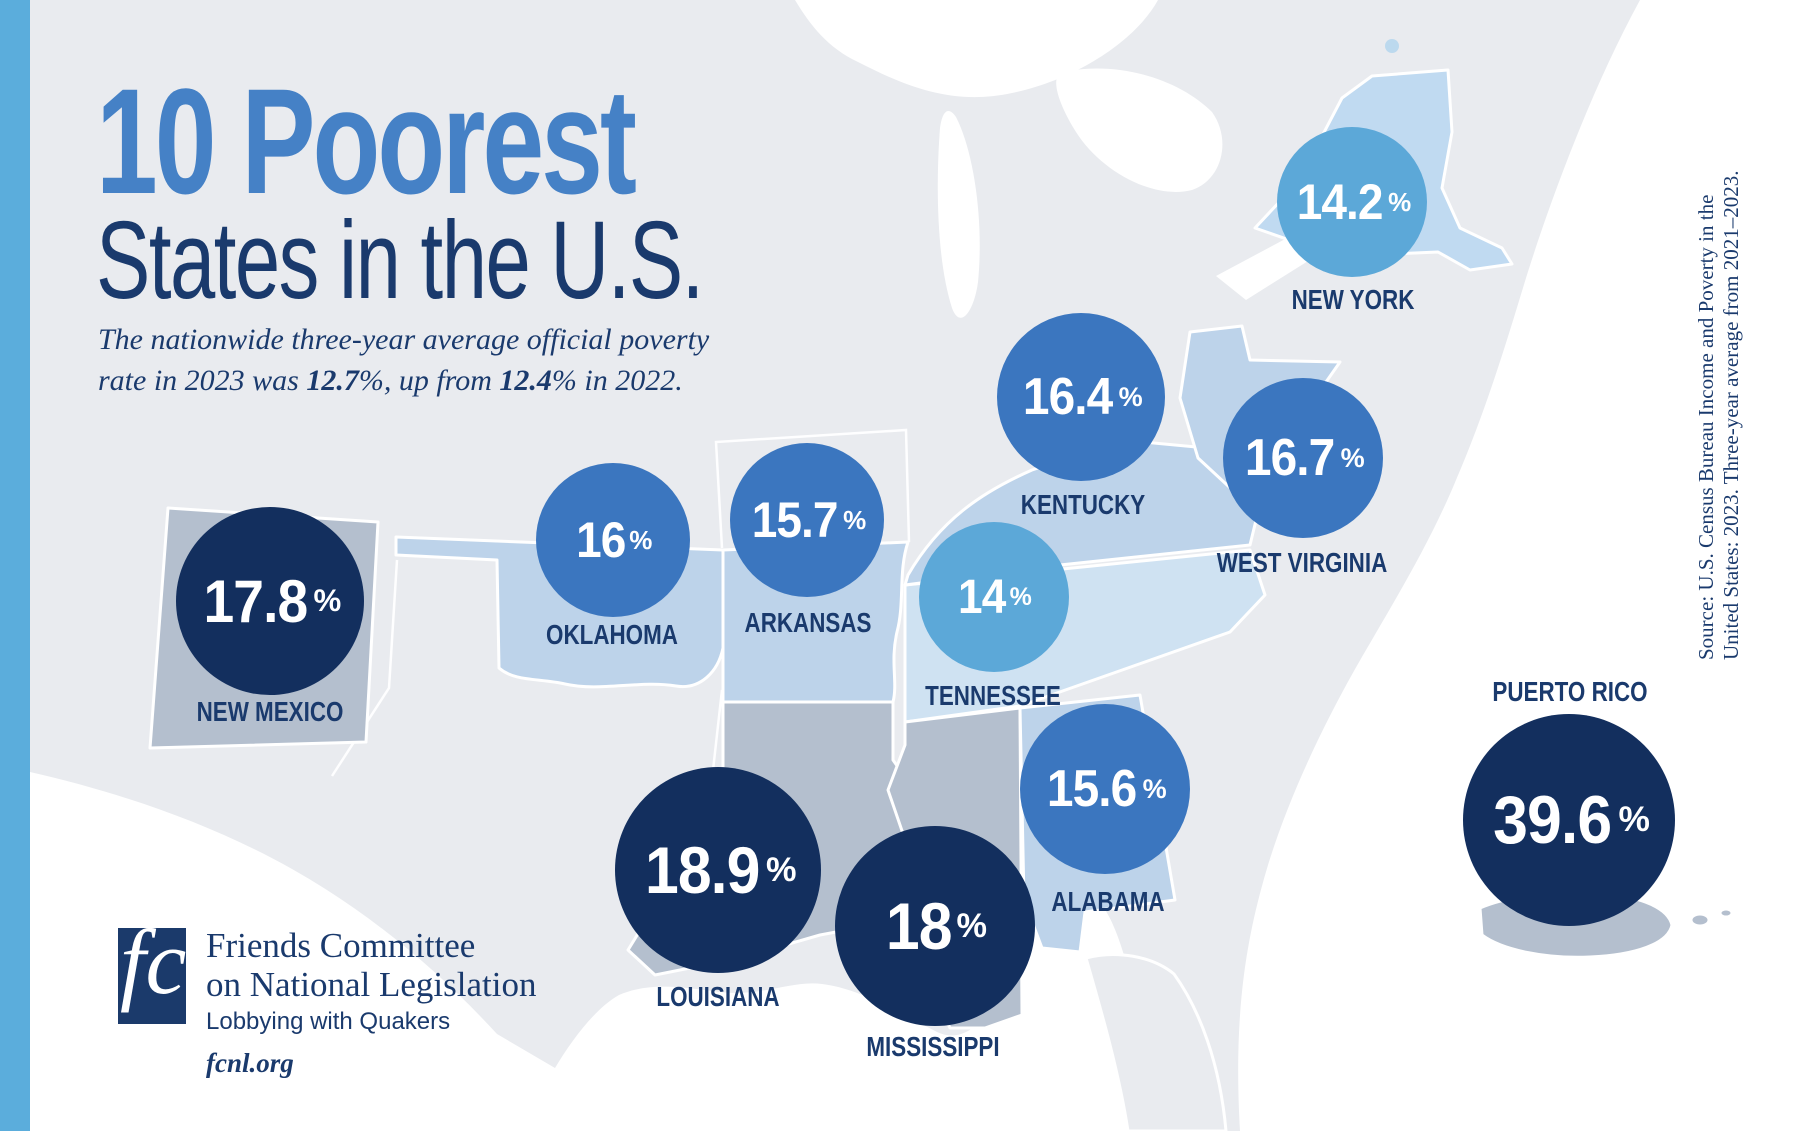  What do you see at coordinates (1392, 46) in the screenshot?
I see `small-lake-dot` at bounding box center [1392, 46].